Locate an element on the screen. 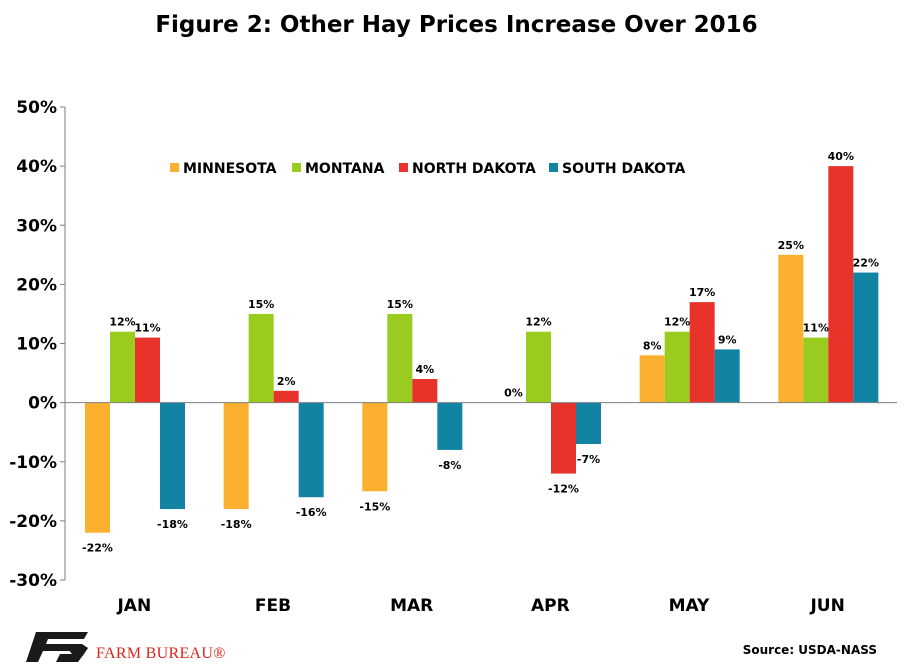  y-tick-label: -30% is located at coordinates (33, 581).